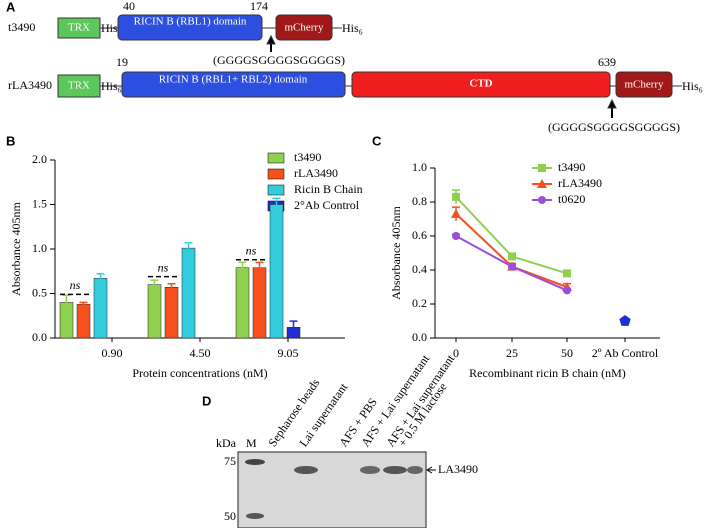 This screenshot has width=708, height=528. Describe the element at coordinates (200, 353) in the screenshot. I see `x-tick-label: 4.50` at that location.